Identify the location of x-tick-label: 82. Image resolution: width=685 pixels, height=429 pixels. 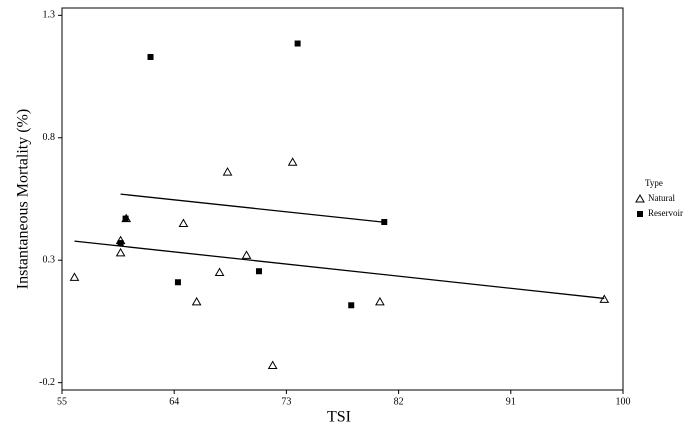
(399, 401).